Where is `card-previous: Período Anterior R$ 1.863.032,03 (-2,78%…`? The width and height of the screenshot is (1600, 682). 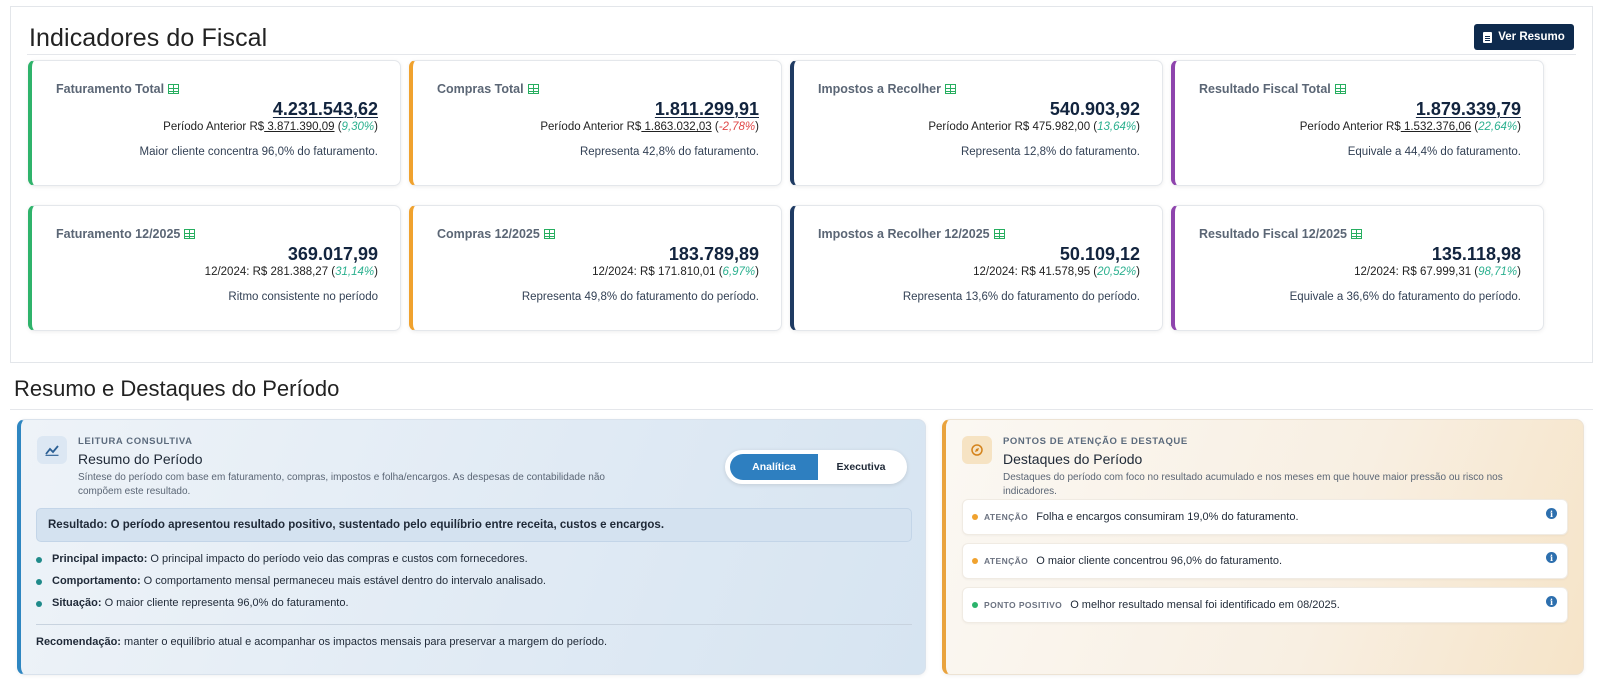
card-previous: Período Anterior R$ 1.863.032,03 (-2,78%… is located at coordinates (649, 127).